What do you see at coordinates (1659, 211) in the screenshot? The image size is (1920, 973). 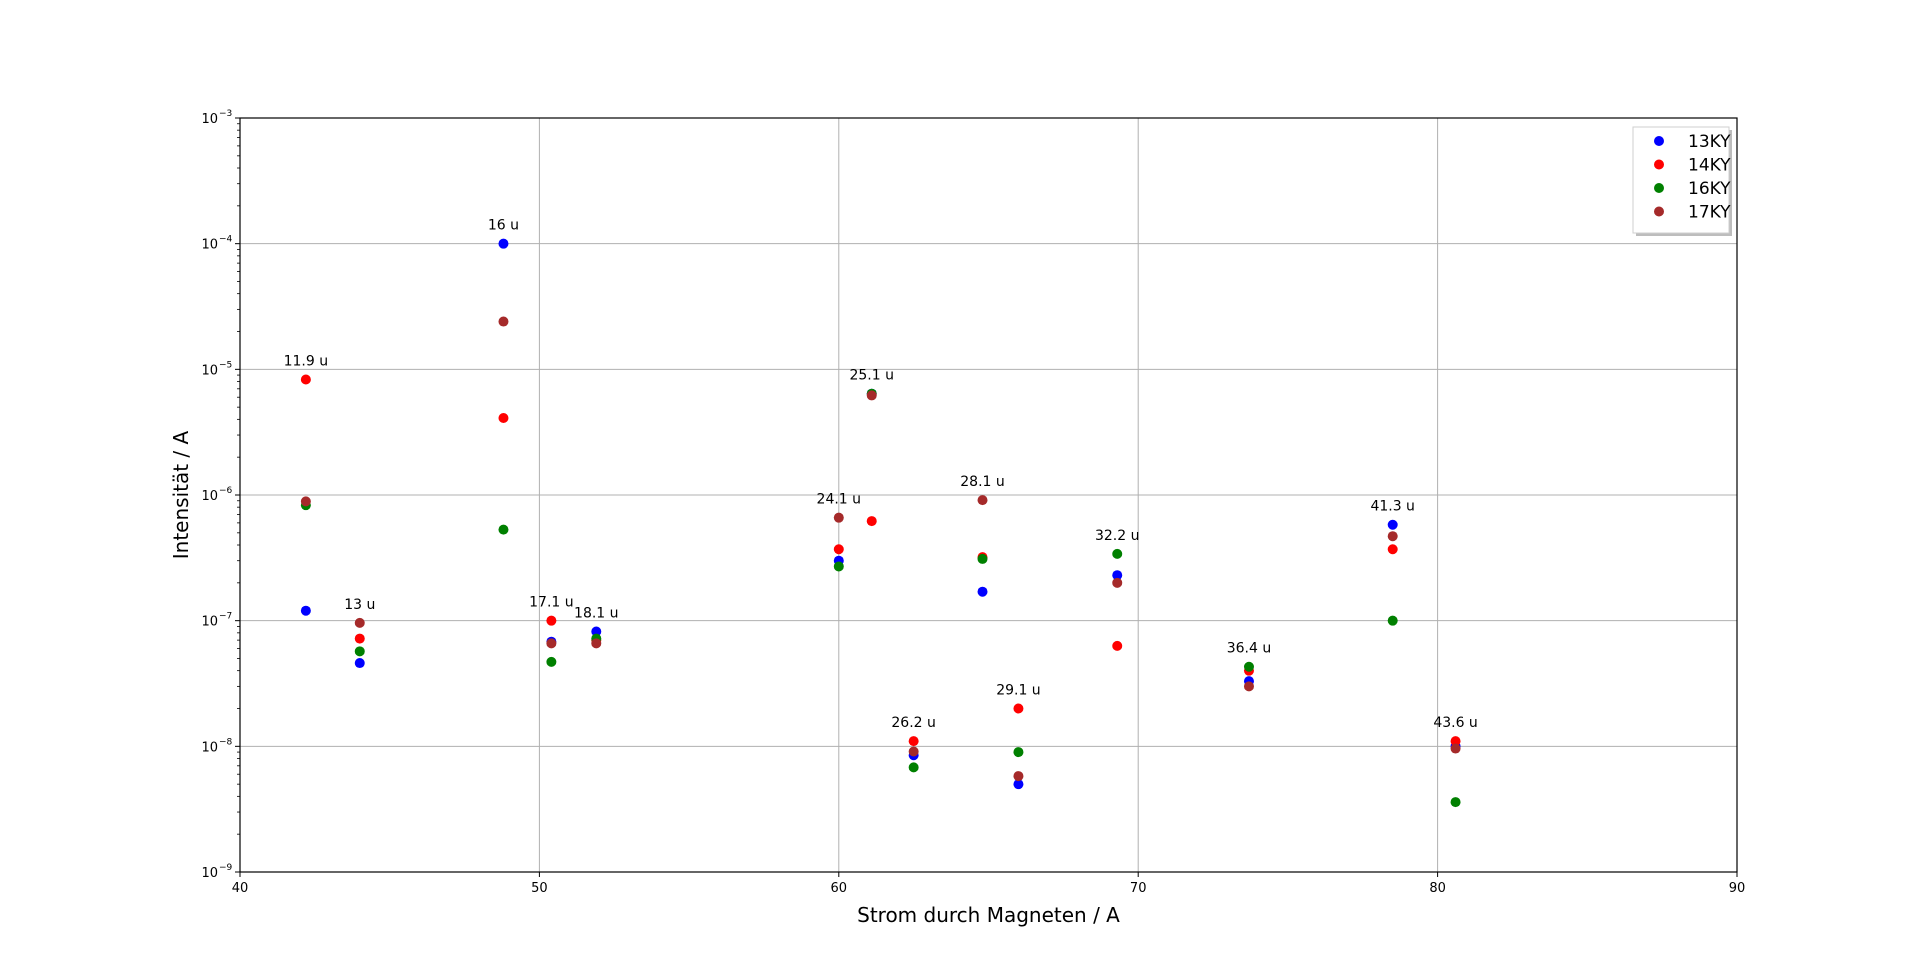 I see `legend-marker-17KY` at bounding box center [1659, 211].